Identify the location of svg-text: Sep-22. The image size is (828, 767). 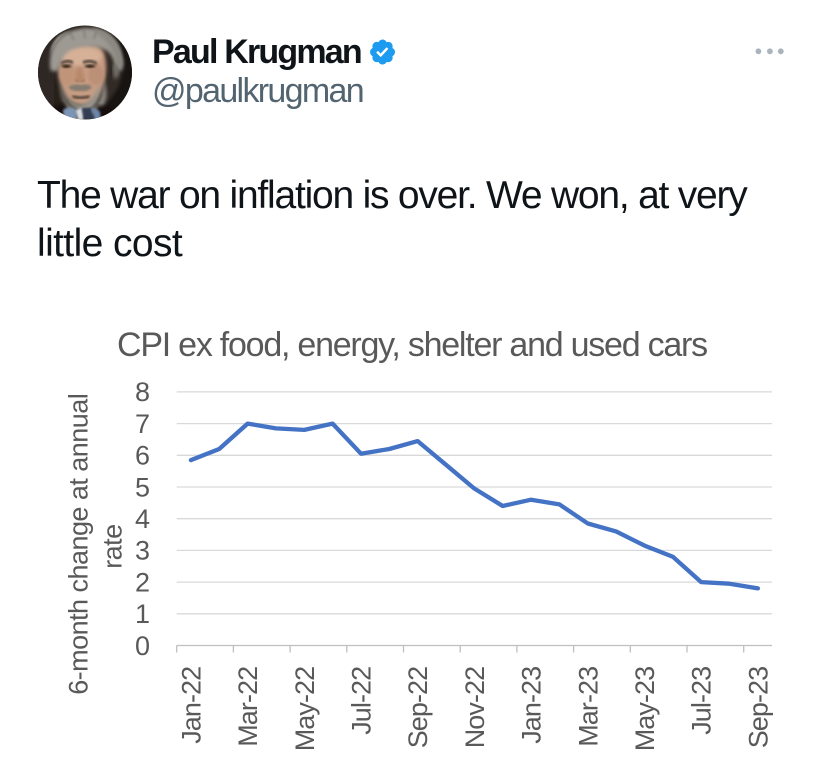
(418, 708).